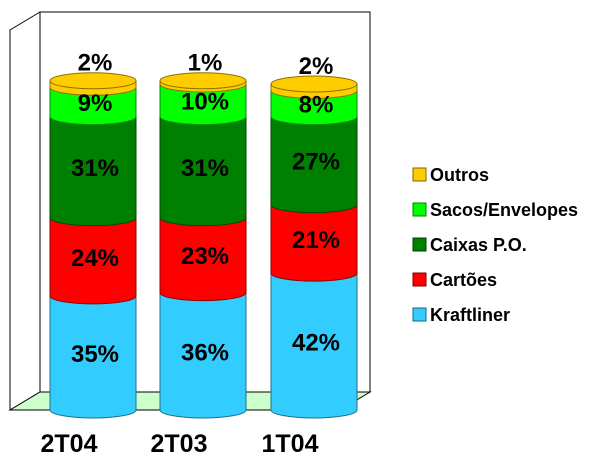  Describe the element at coordinates (25, 211) in the screenshot. I see `back-wall-edge` at that location.